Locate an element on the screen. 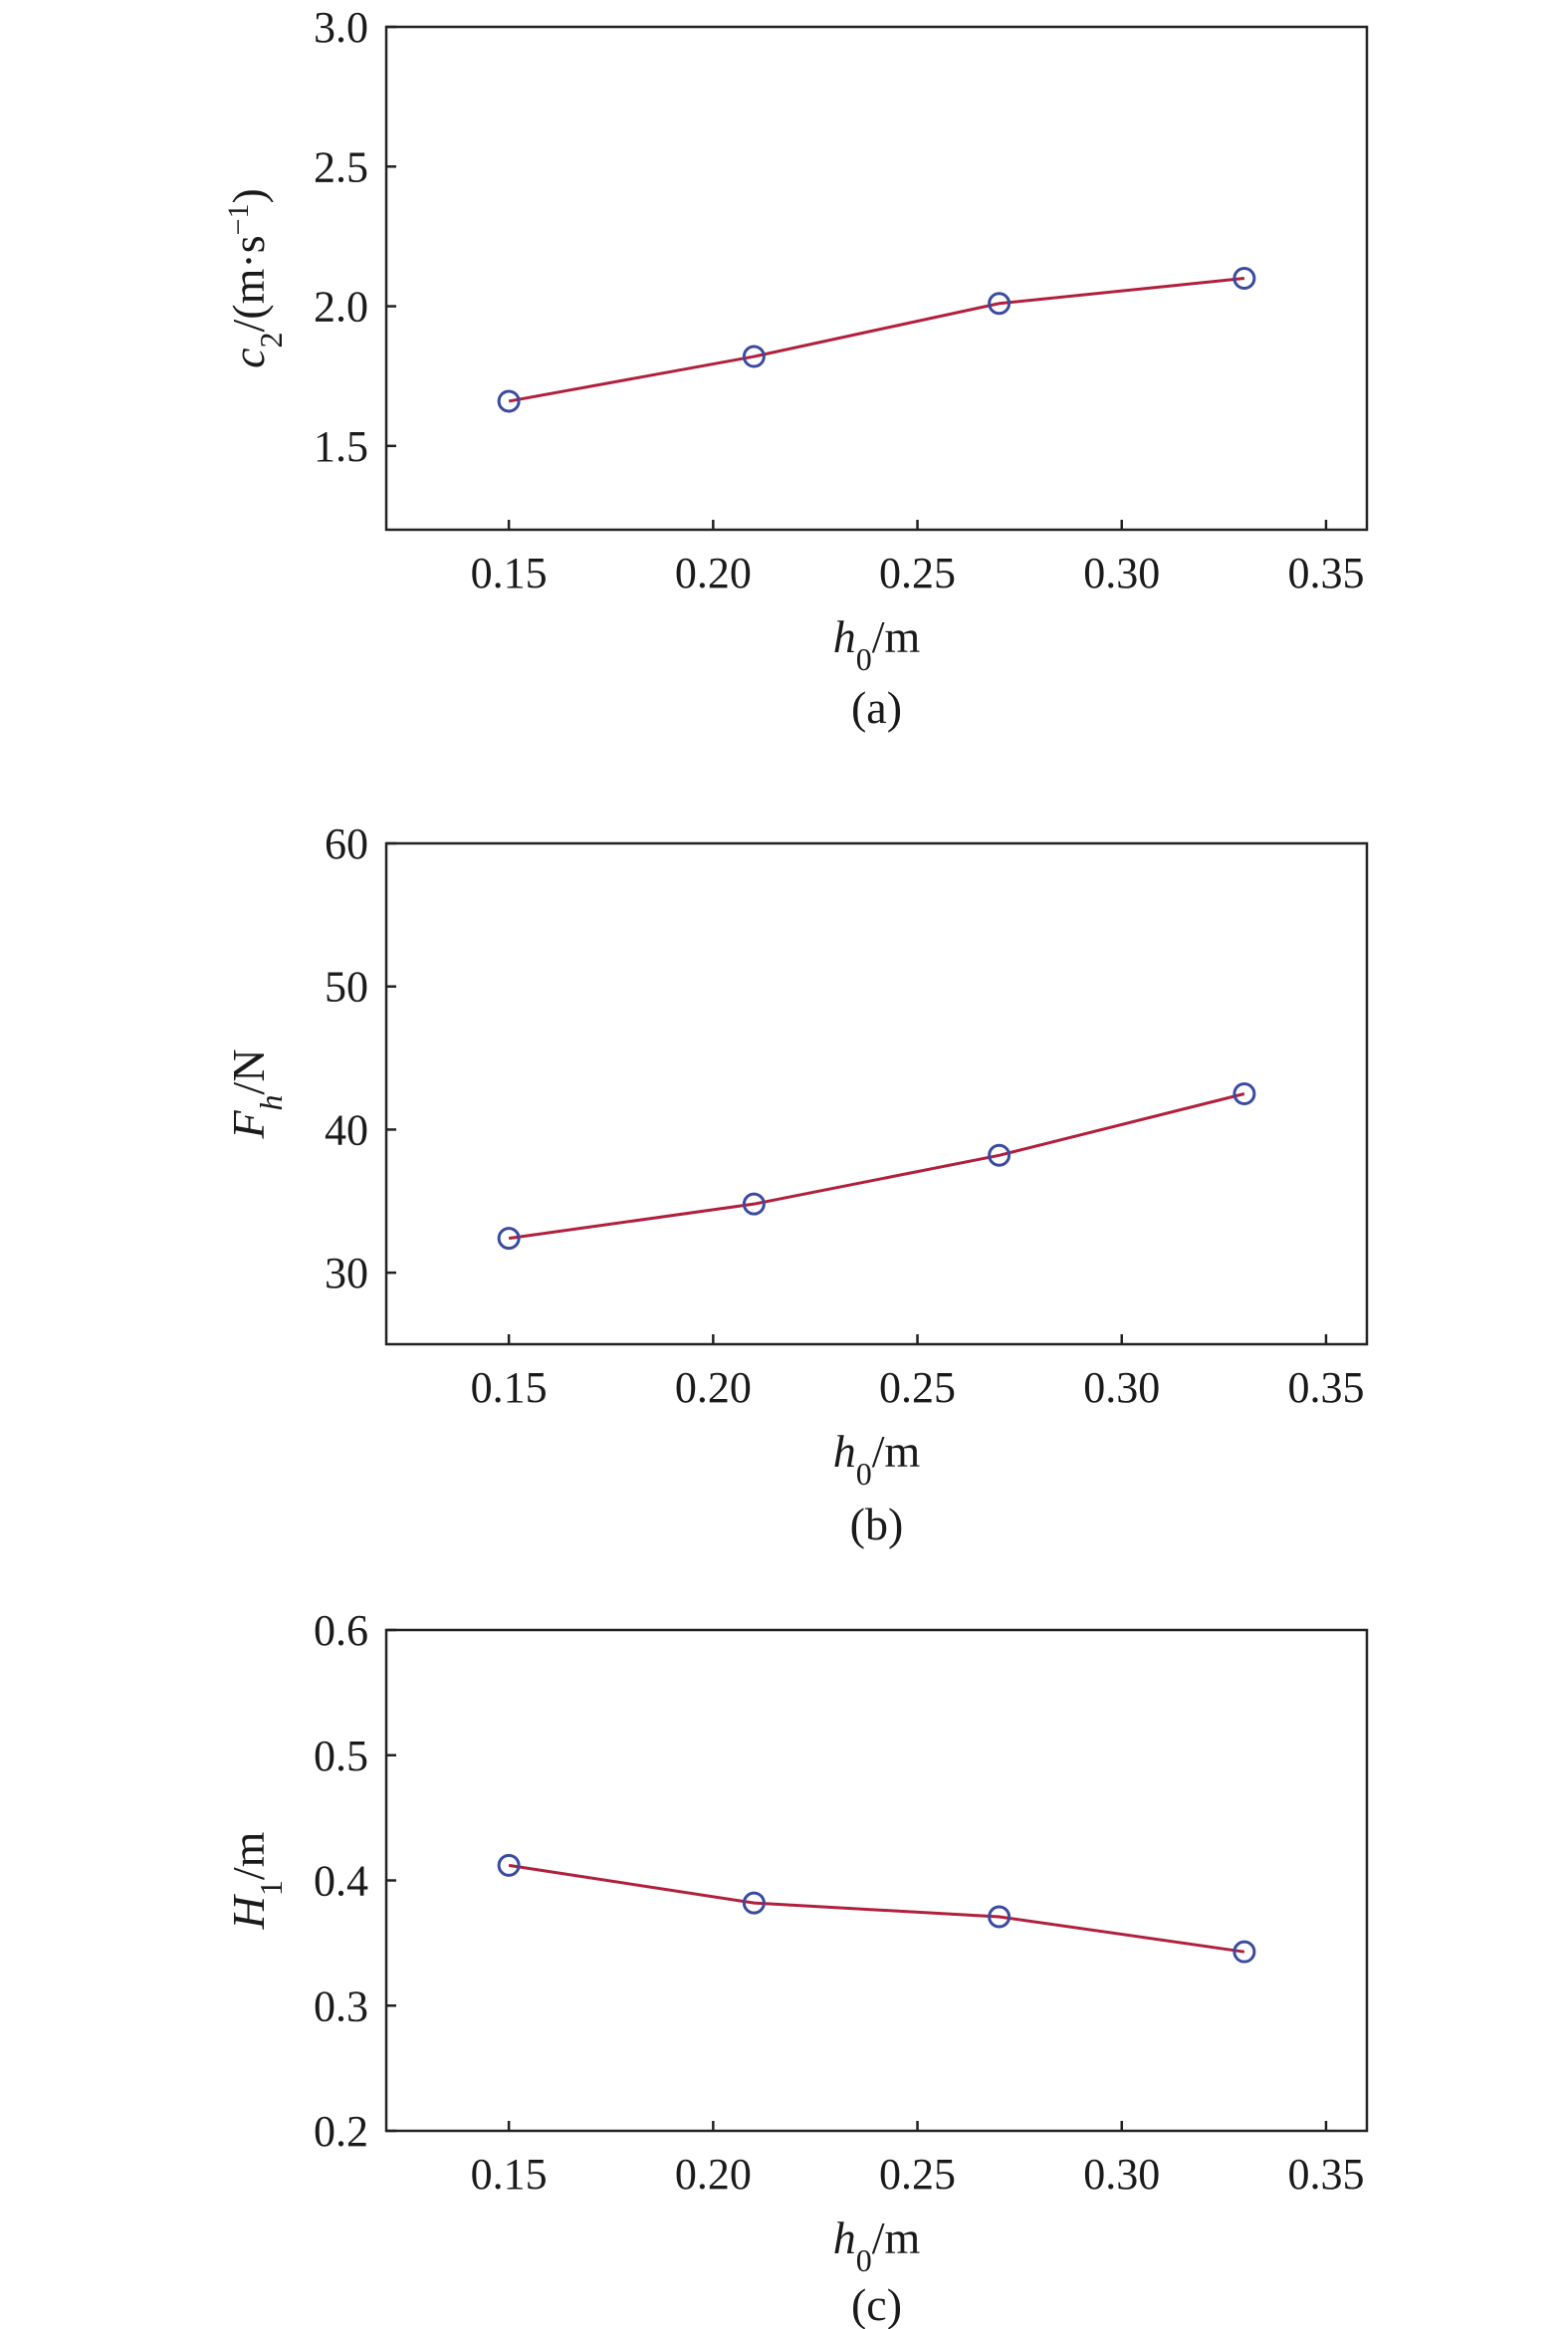  y-axis-label: H1/m is located at coordinates (256, 1880).